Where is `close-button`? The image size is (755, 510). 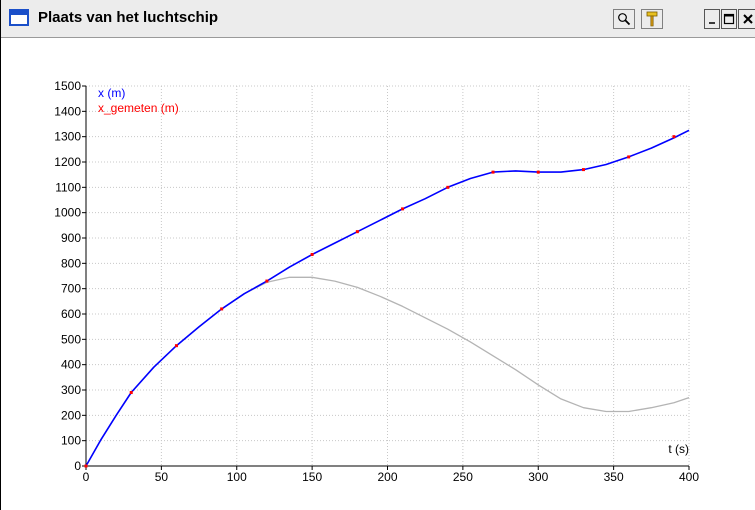 close-button is located at coordinates (746, 19).